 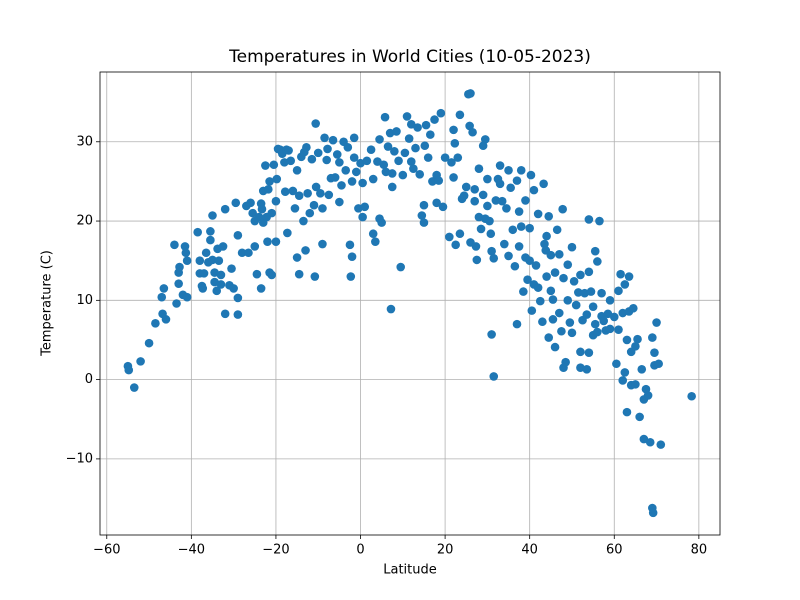 I want to click on y-axis-label: Temperature (C), so click(x=47, y=303).